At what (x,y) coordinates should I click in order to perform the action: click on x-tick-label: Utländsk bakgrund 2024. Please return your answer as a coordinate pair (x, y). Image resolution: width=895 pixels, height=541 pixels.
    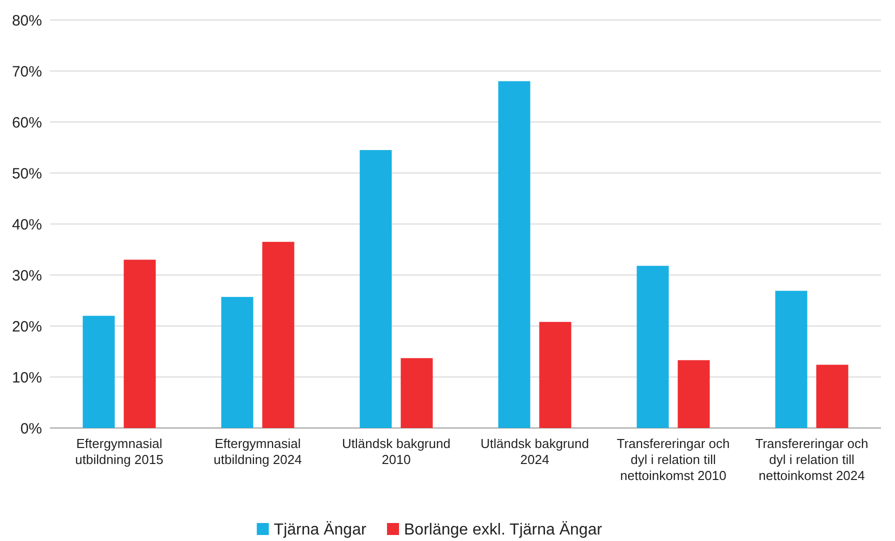
    Looking at the image, I should click on (534, 451).